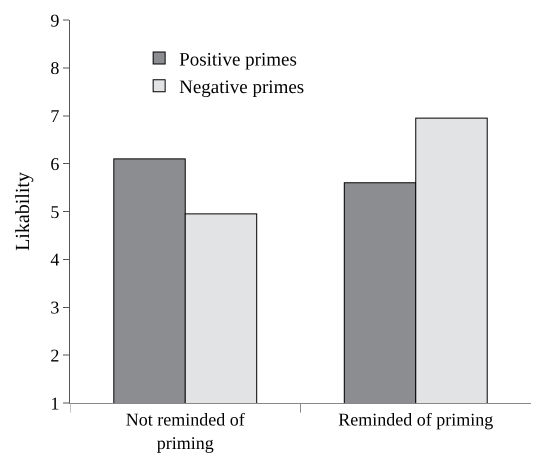 Image resolution: width=541 pixels, height=473 pixels. Describe the element at coordinates (55, 403) in the screenshot. I see `y-tick-label: 1` at that location.